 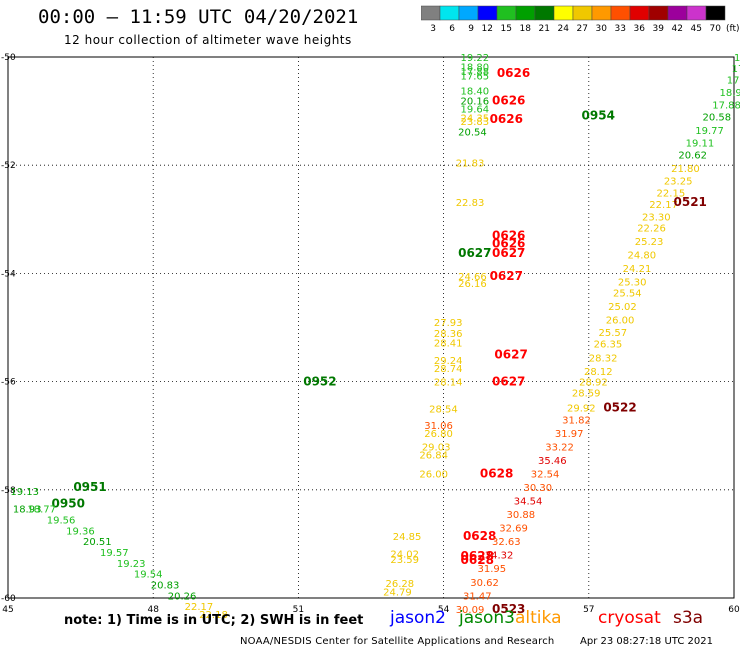 I want to click on wave-height-label: 20.26, so click(x=182, y=596).